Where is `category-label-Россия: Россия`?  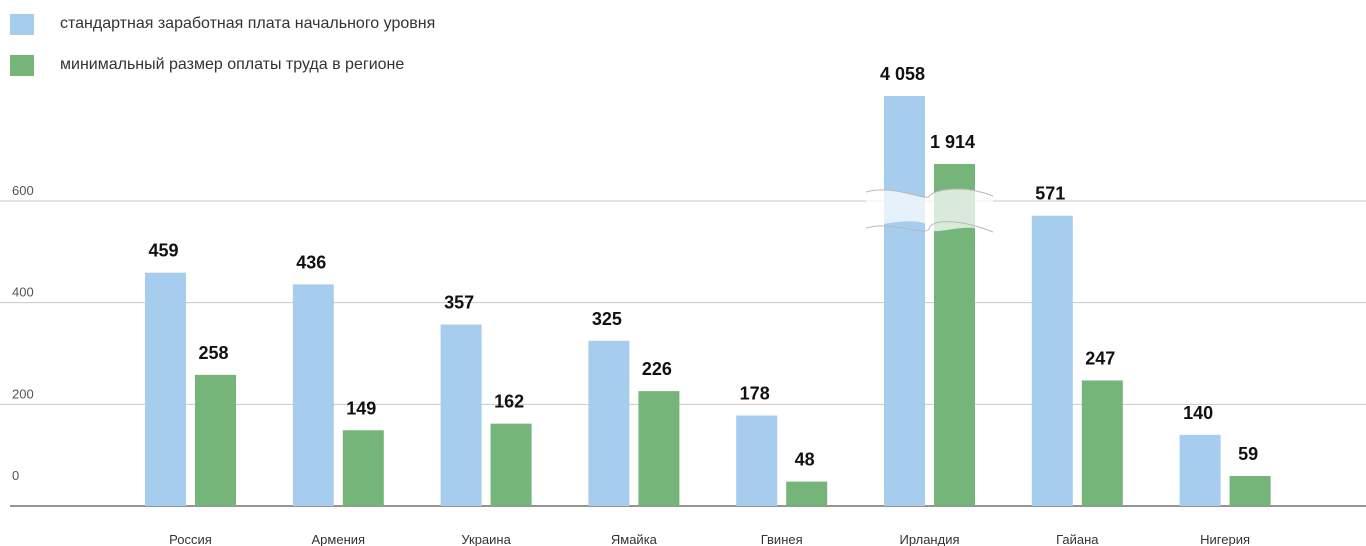 category-label-Россия: Россия is located at coordinates (190, 539).